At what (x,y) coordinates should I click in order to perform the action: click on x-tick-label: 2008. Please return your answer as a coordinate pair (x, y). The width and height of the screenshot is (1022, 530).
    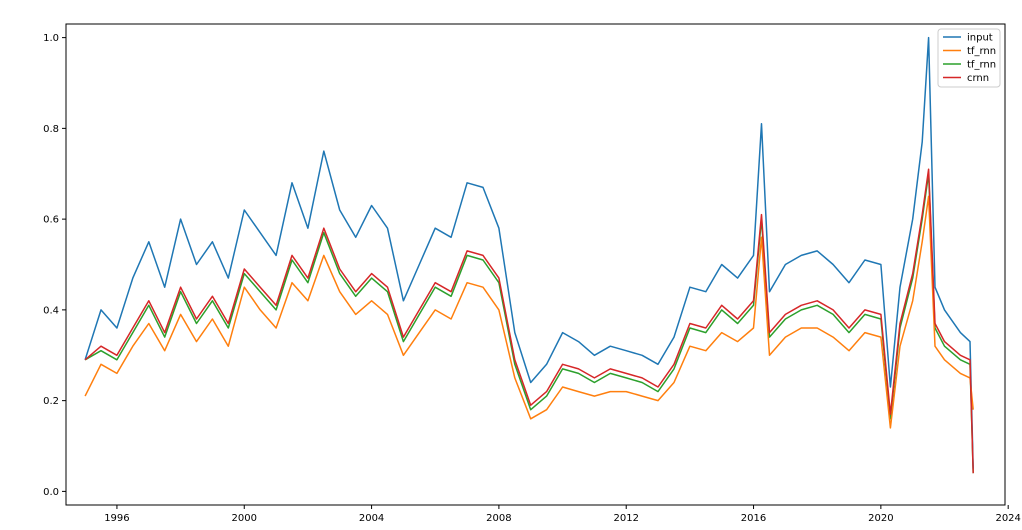
    Looking at the image, I should click on (498, 518).